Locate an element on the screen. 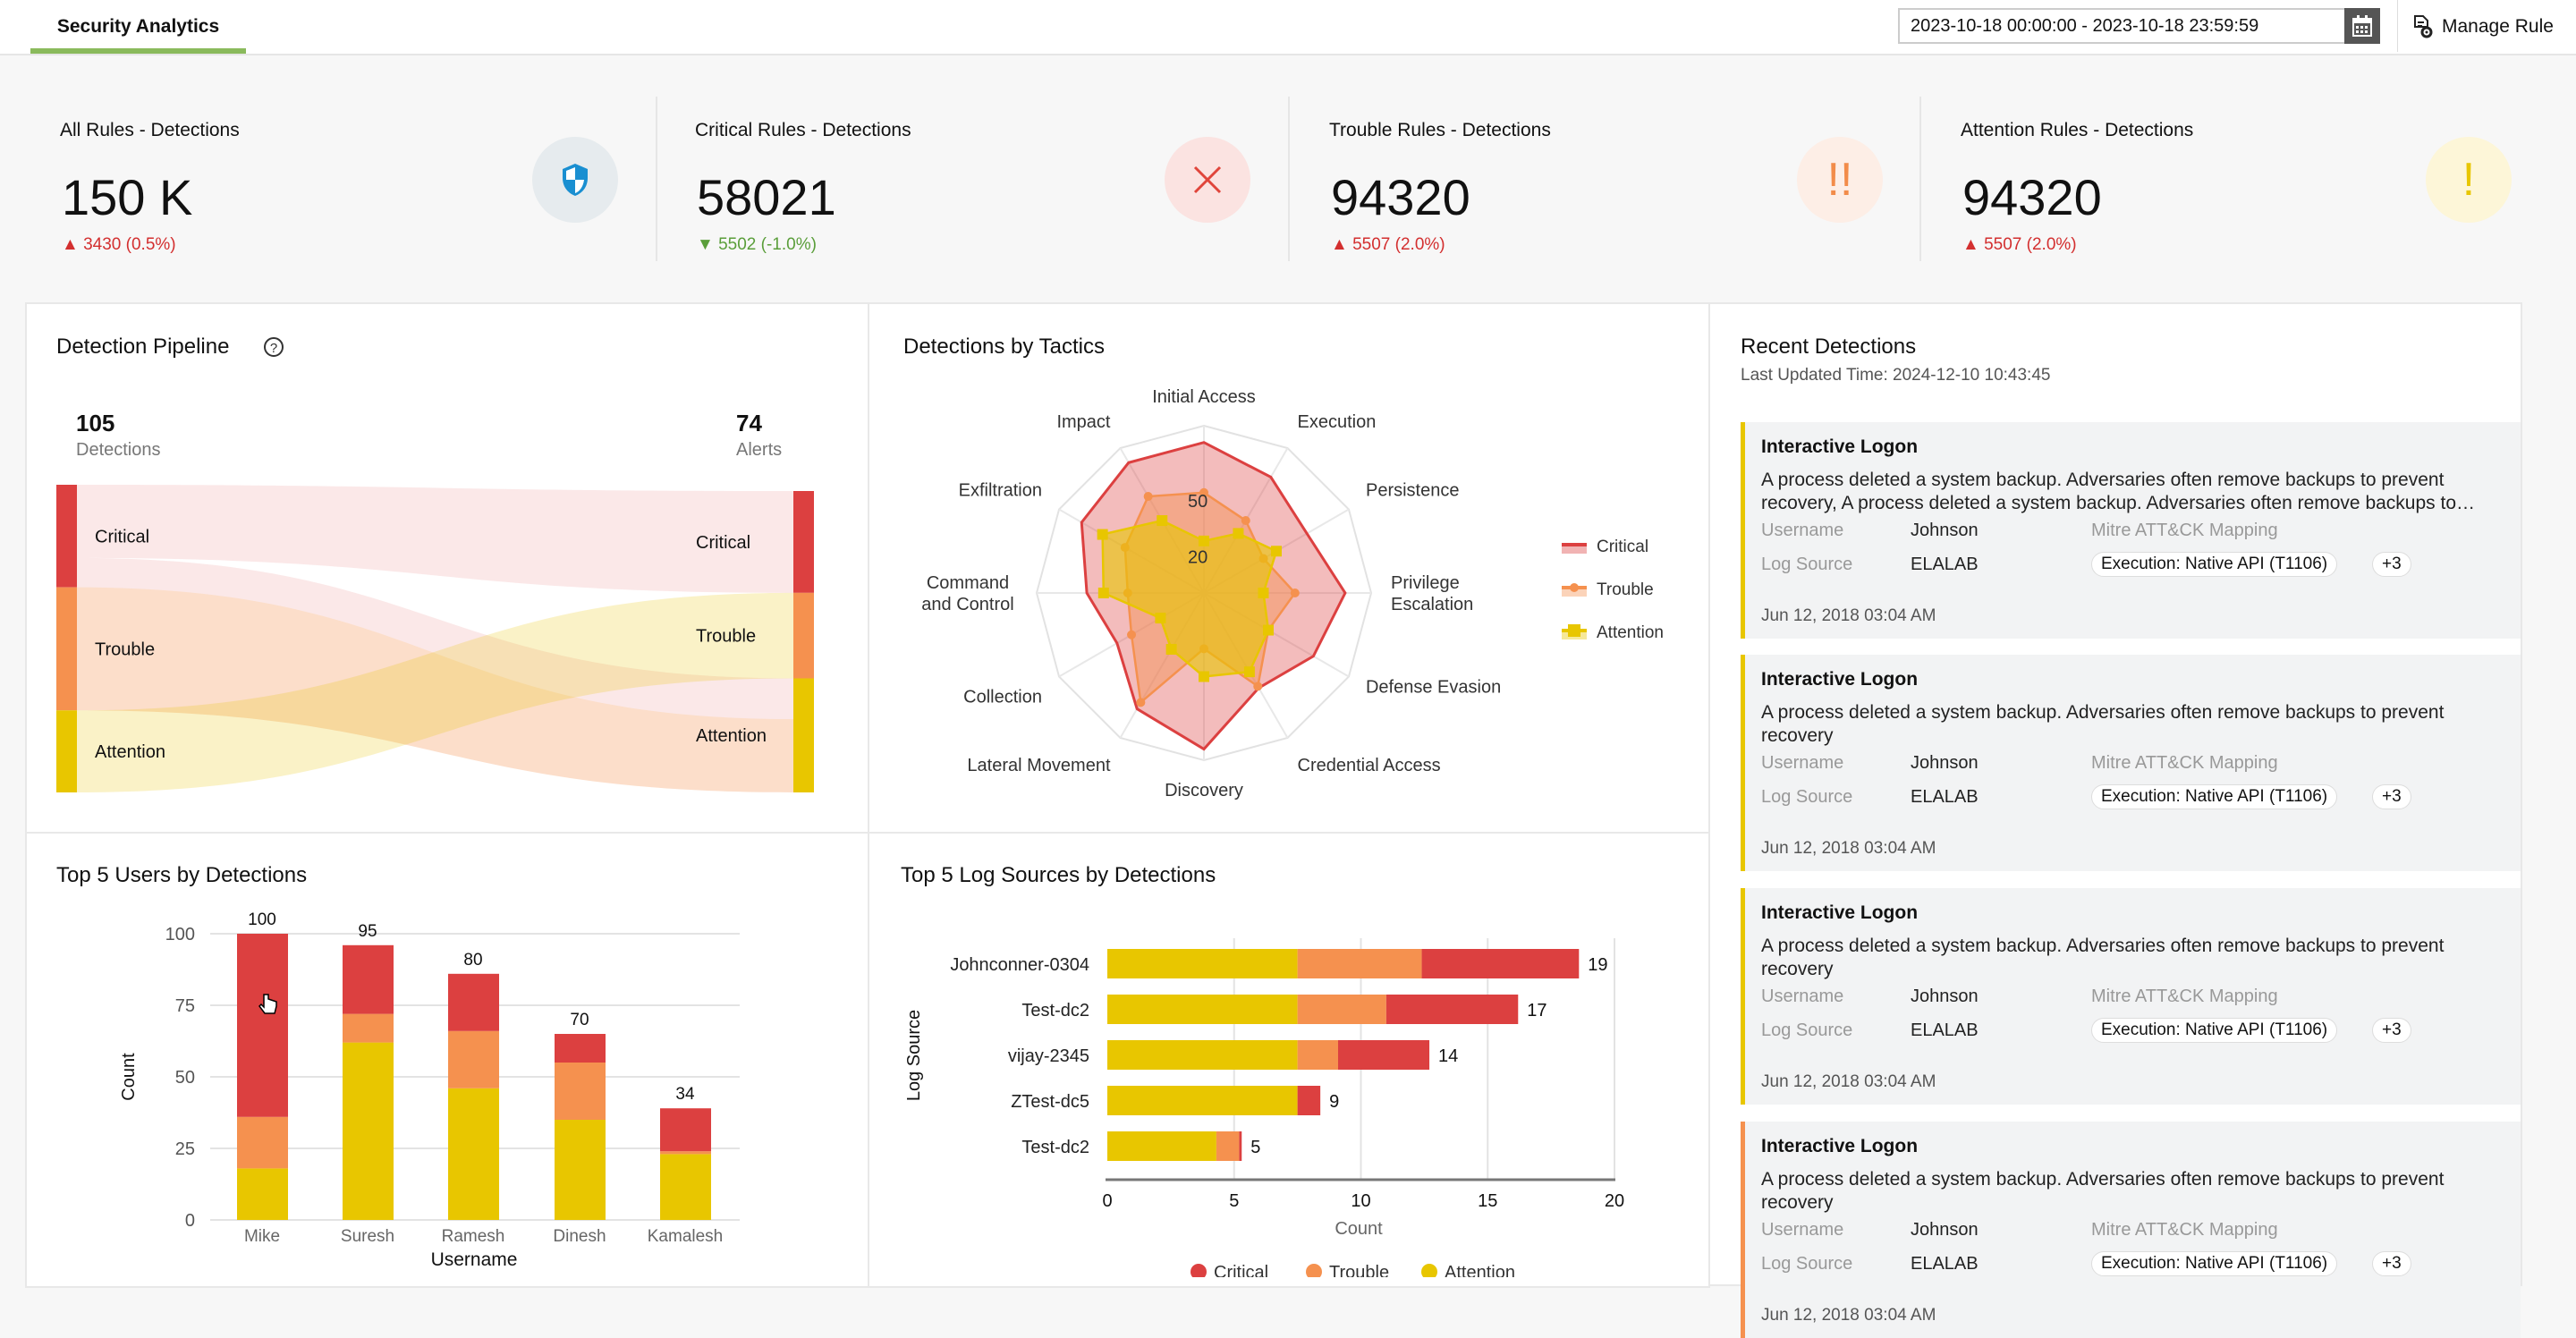  left-node-critical is located at coordinates (66, 536).